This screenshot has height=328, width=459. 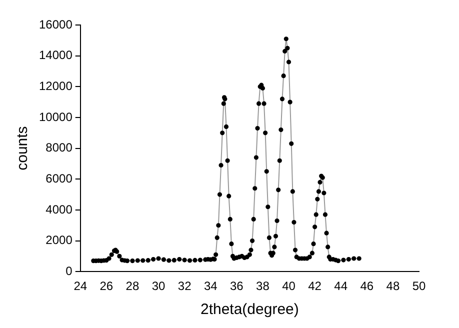 I want to click on y-tick-label: 4000, so click(x=59, y=209).